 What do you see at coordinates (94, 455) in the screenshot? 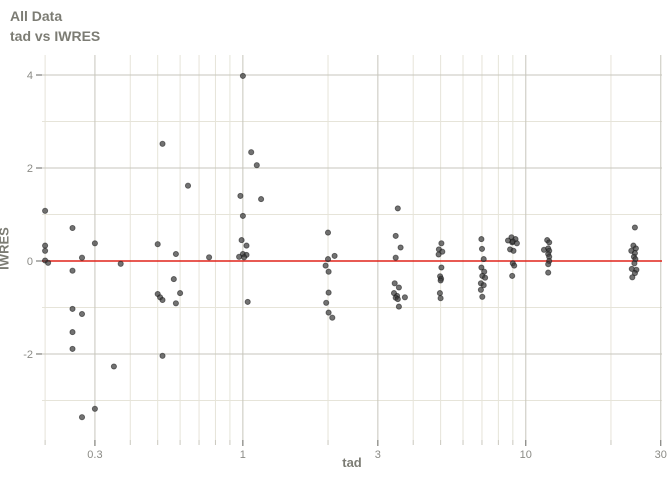
I see `x-tick-label: 0.3` at bounding box center [94, 455].